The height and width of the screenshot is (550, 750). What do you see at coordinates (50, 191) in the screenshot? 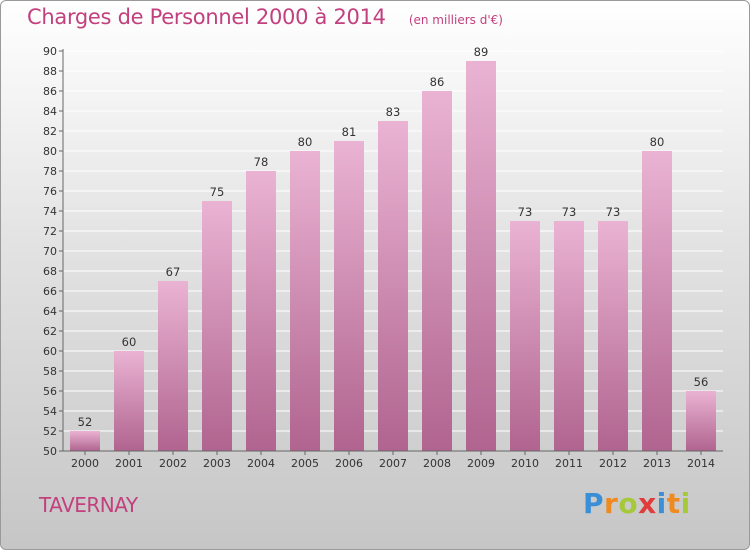
I see `y-tick-label: 76` at bounding box center [50, 191].